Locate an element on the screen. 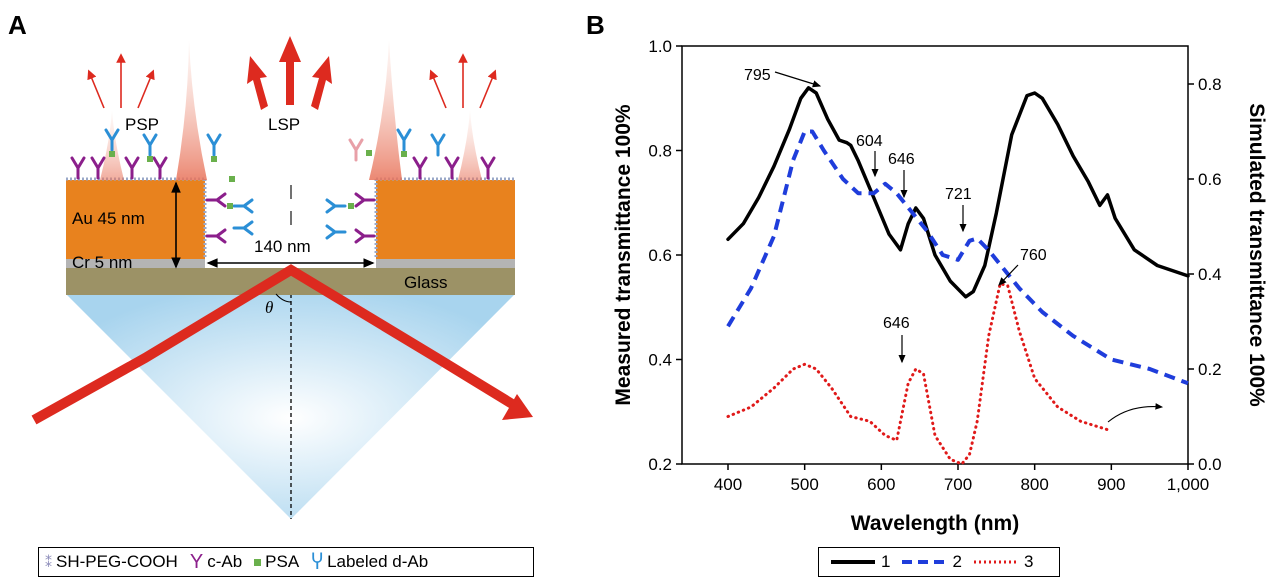 The height and width of the screenshot is (582, 1270). legend-item-psa: PSA is located at coordinates (282, 561).